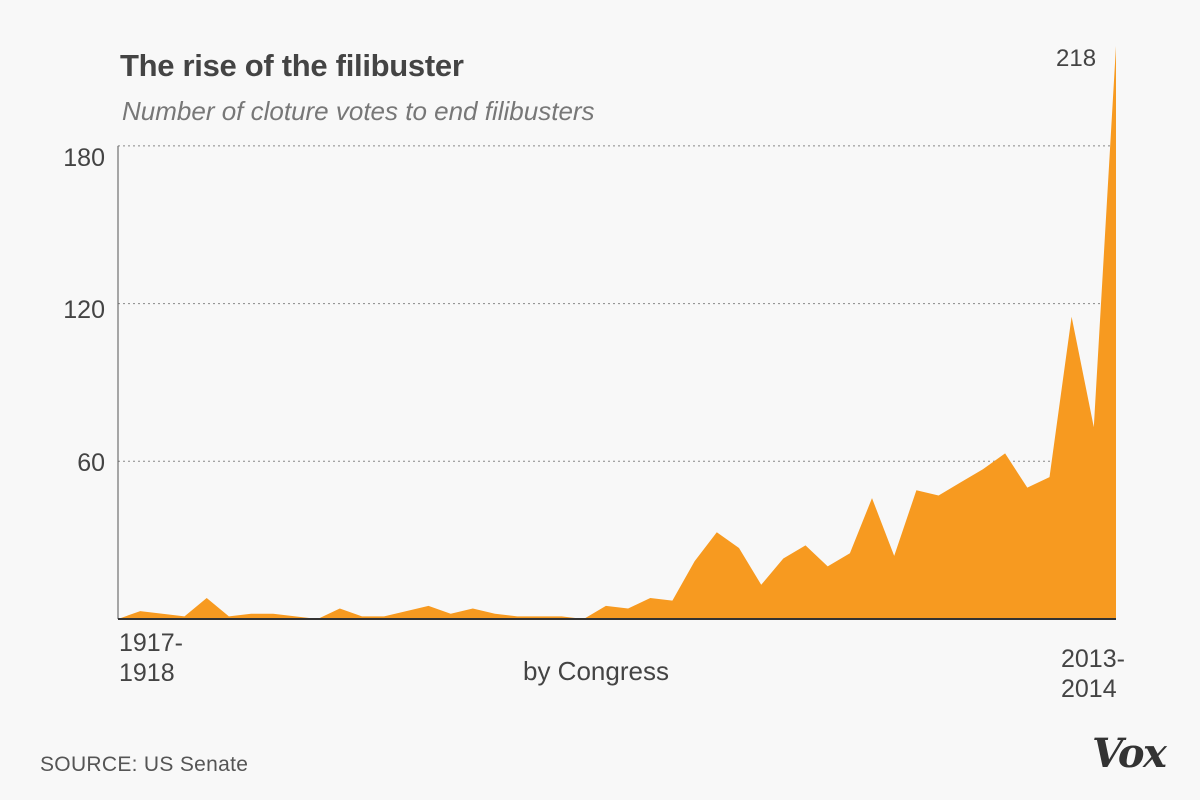 The height and width of the screenshot is (800, 1200). What do you see at coordinates (1076, 58) in the screenshot?
I see `peak-value-label: 218` at bounding box center [1076, 58].